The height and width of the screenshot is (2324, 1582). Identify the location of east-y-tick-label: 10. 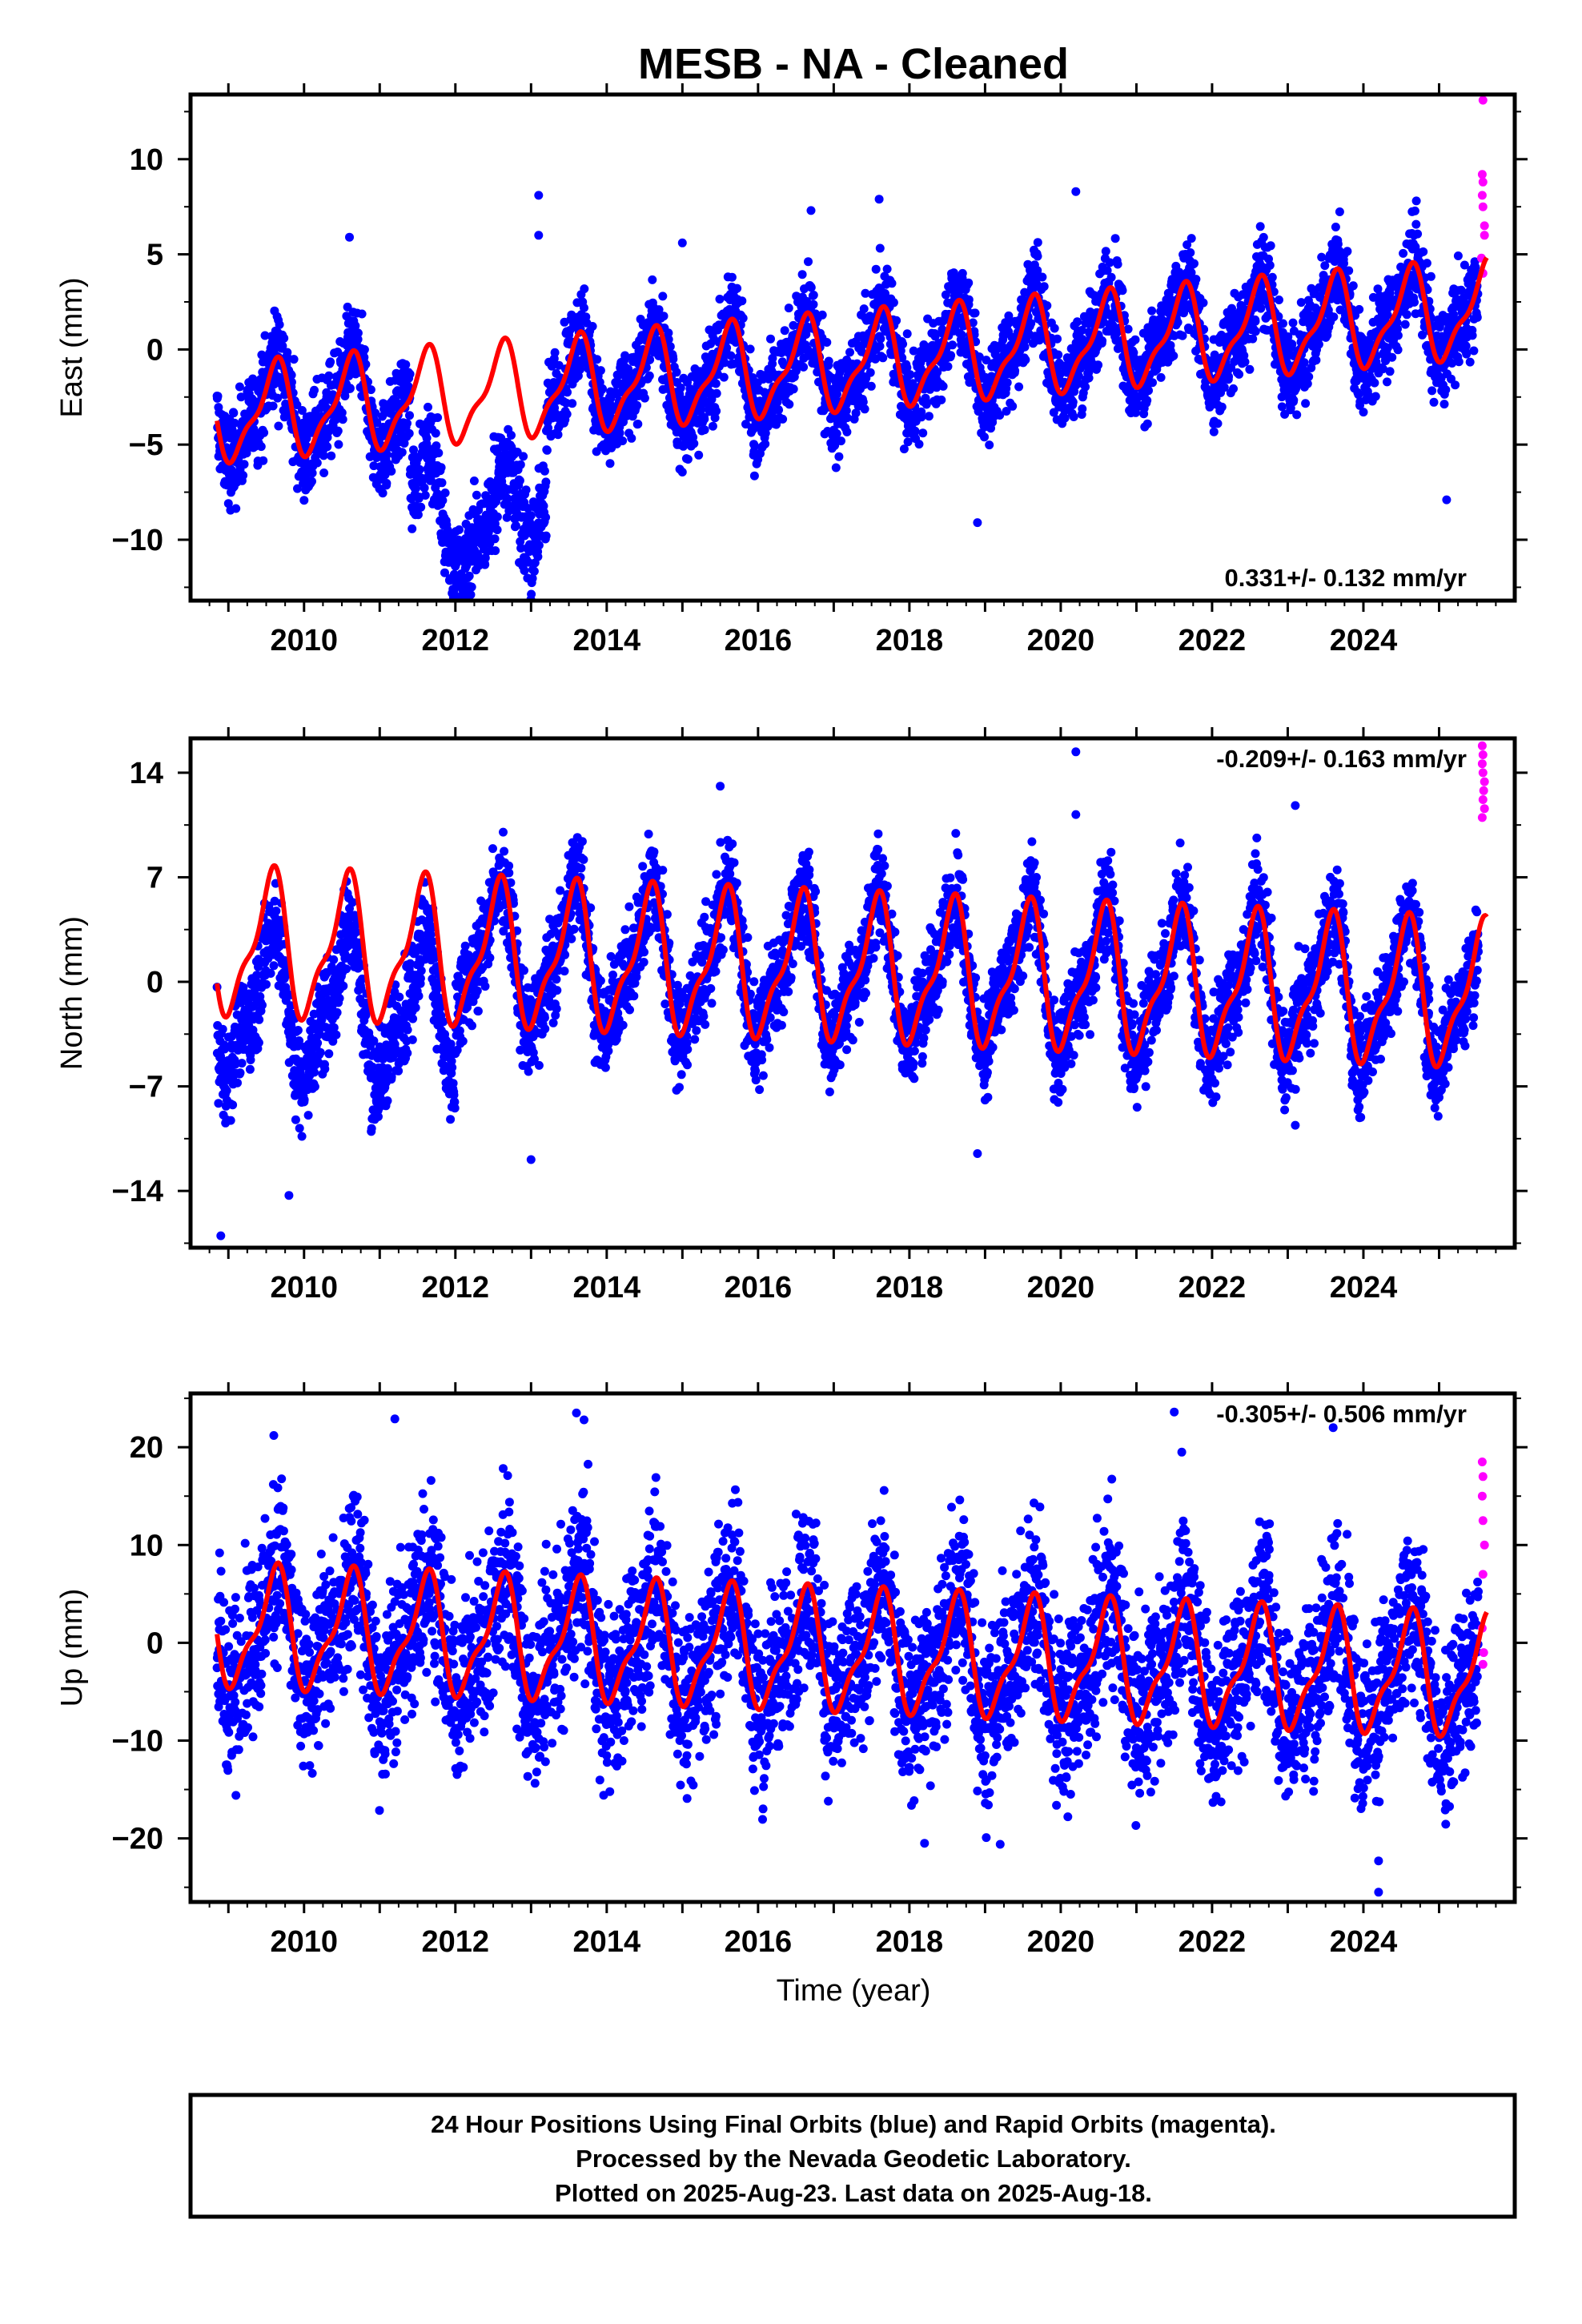
(146, 160).